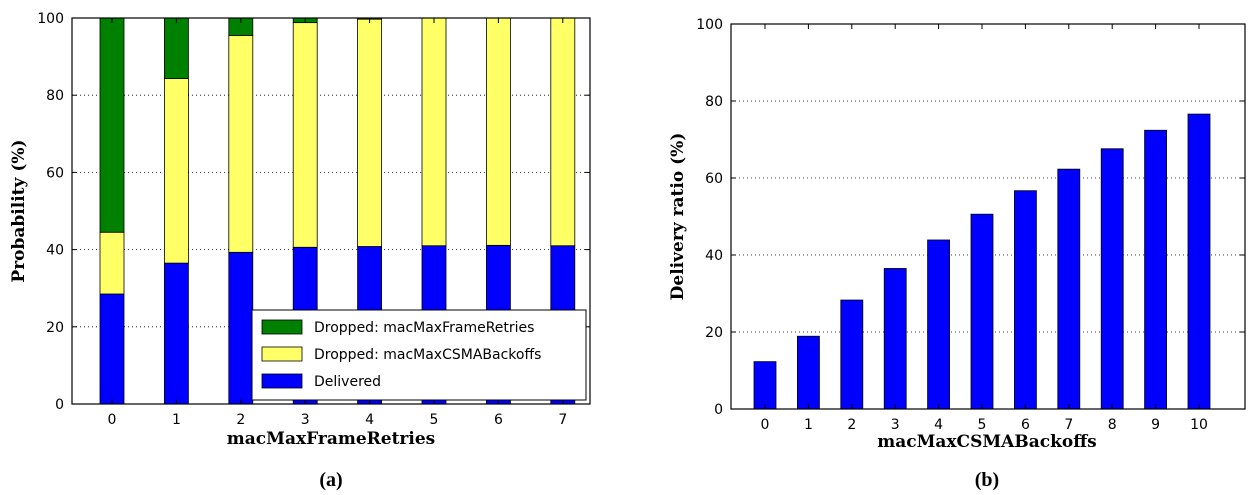 Image resolution: width=1248 pixels, height=495 pixels. Describe the element at coordinates (55, 251) in the screenshot. I see `a-y-tick-label: 40` at that location.